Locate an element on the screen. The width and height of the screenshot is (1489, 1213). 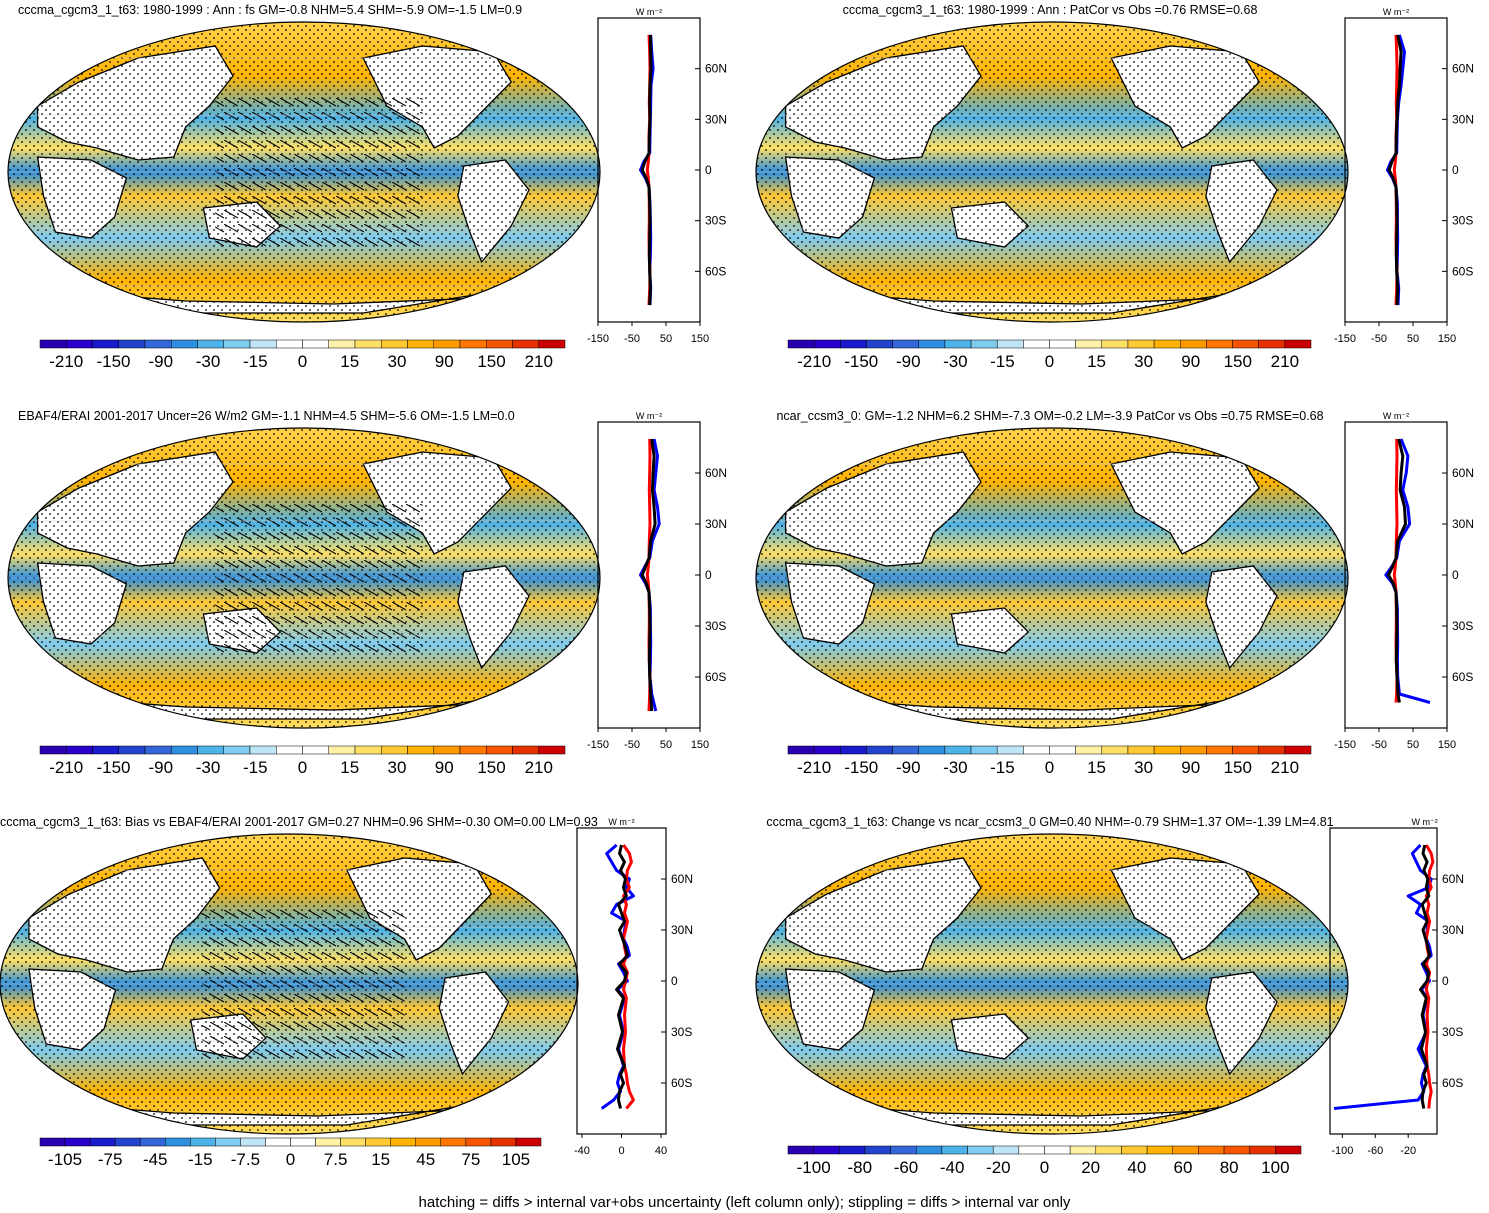
zonal-xtick-label: -40 is located at coordinates (582, 1151).